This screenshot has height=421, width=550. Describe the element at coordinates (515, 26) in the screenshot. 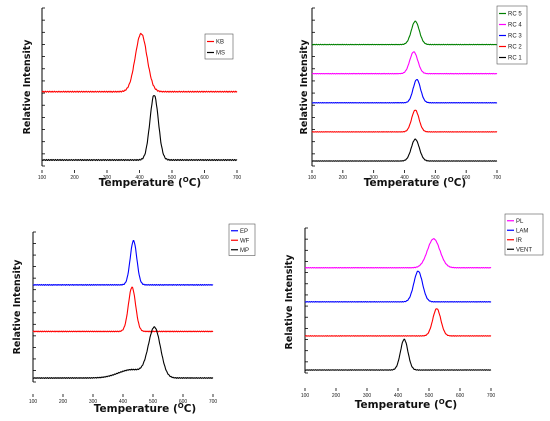

I see `legend-label-rc-4: RC 4` at that location.